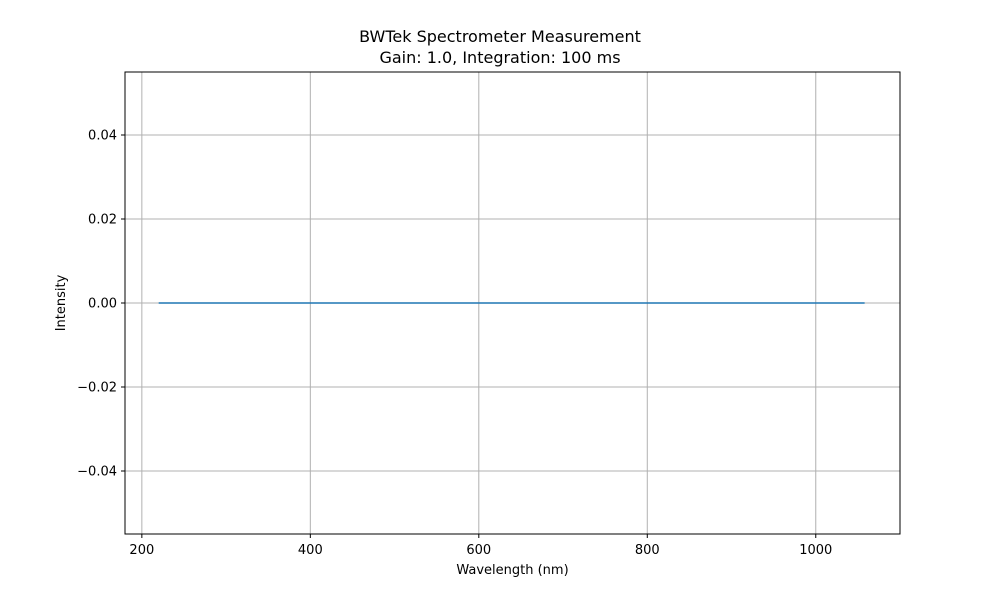  I want to click on y-tick-label: 0.00, so click(102, 304).